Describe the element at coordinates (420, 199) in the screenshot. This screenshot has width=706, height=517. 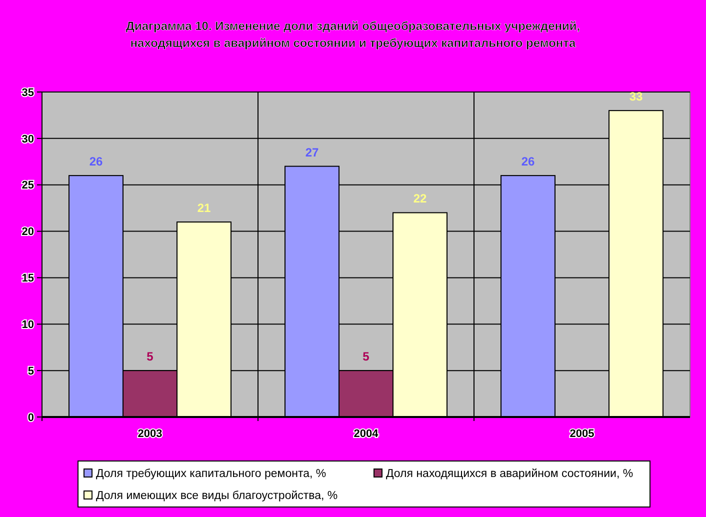
I see `data-label: 22` at that location.